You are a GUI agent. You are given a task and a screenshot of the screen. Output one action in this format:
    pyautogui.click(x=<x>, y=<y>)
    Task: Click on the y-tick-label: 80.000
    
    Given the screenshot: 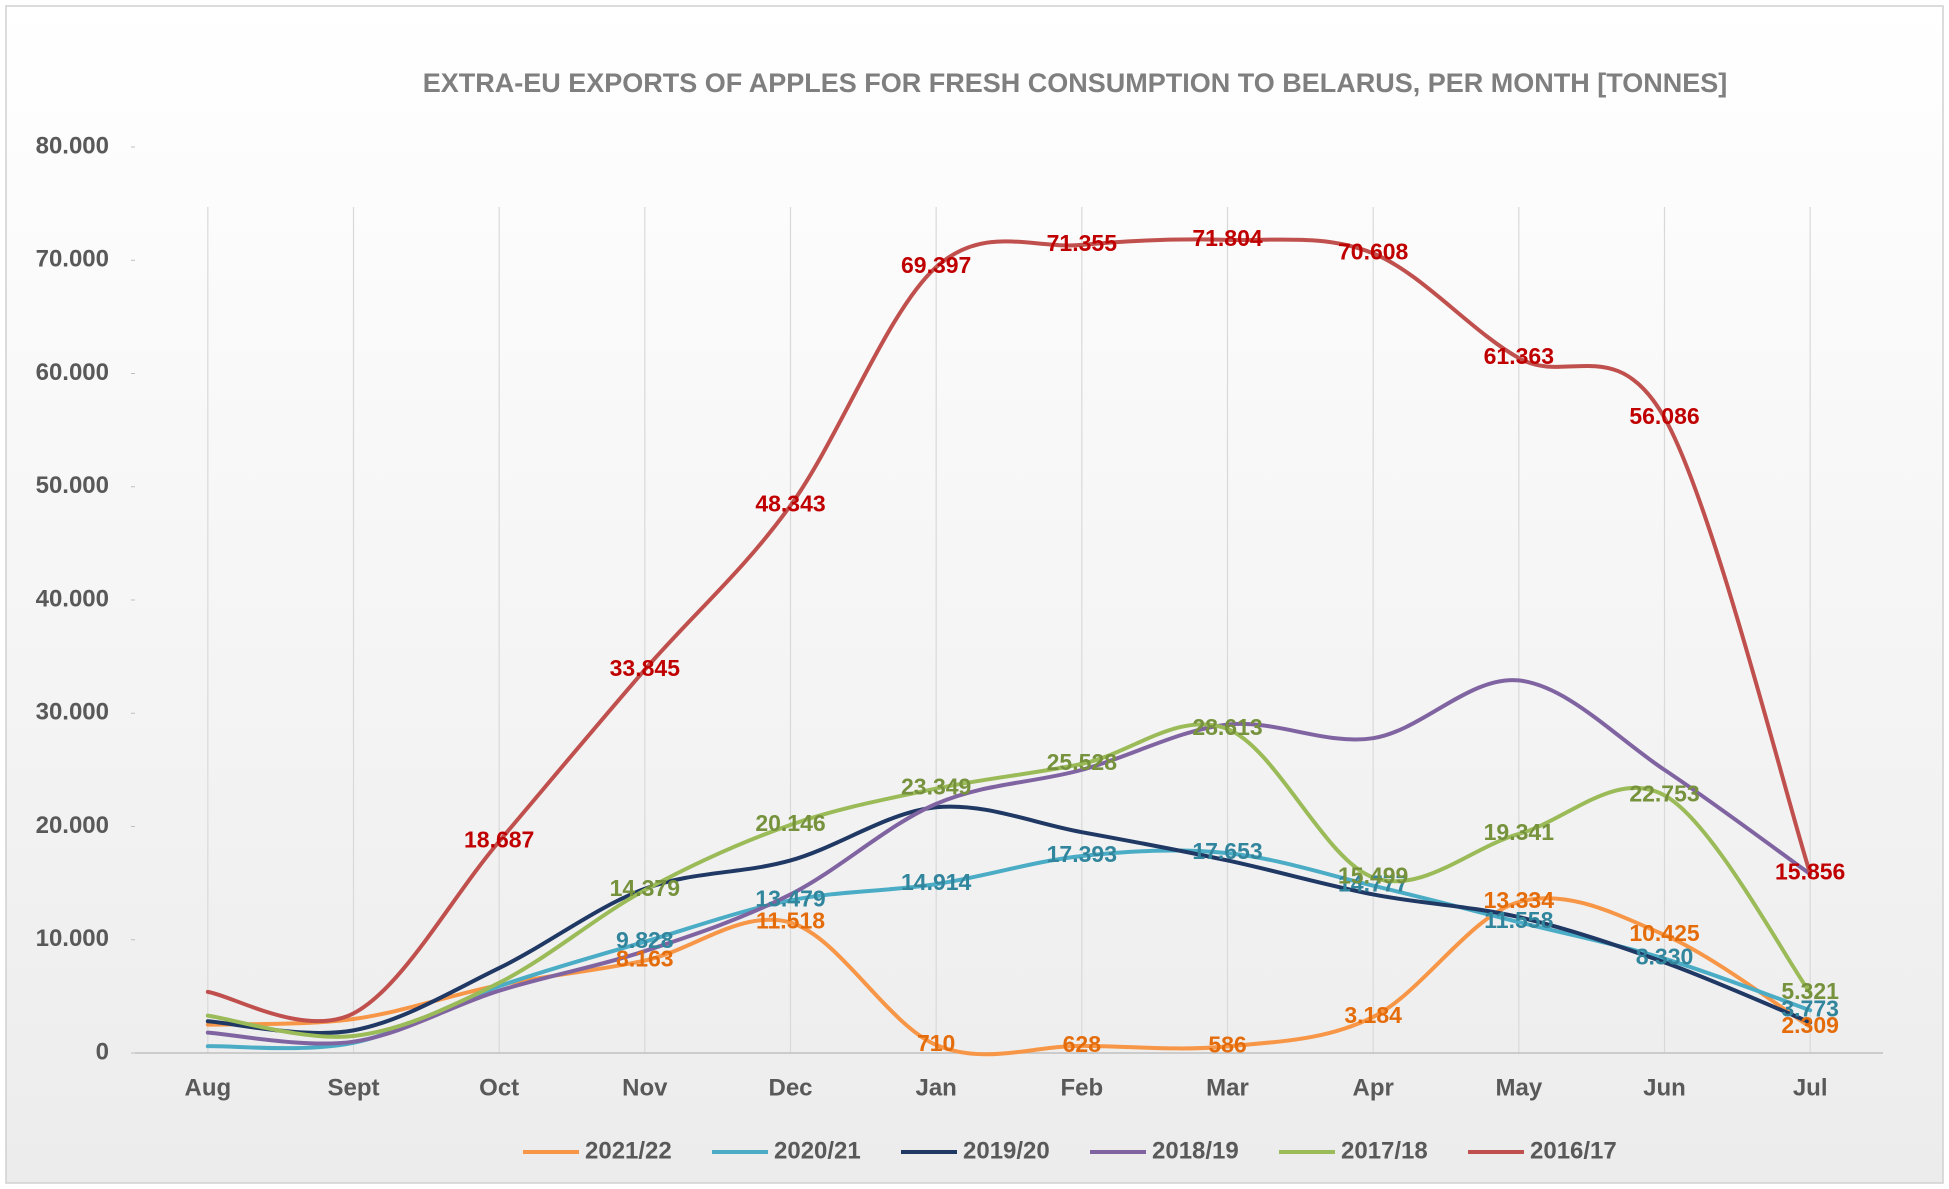 What is the action you would take?
    pyautogui.click(x=72, y=145)
    